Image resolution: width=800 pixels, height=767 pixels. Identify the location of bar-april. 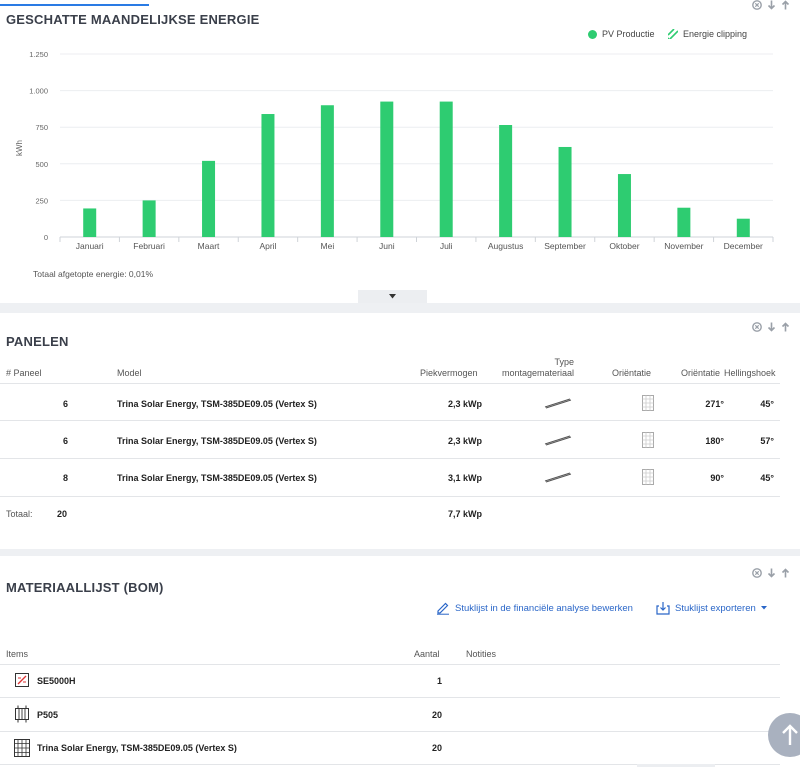
(268, 175).